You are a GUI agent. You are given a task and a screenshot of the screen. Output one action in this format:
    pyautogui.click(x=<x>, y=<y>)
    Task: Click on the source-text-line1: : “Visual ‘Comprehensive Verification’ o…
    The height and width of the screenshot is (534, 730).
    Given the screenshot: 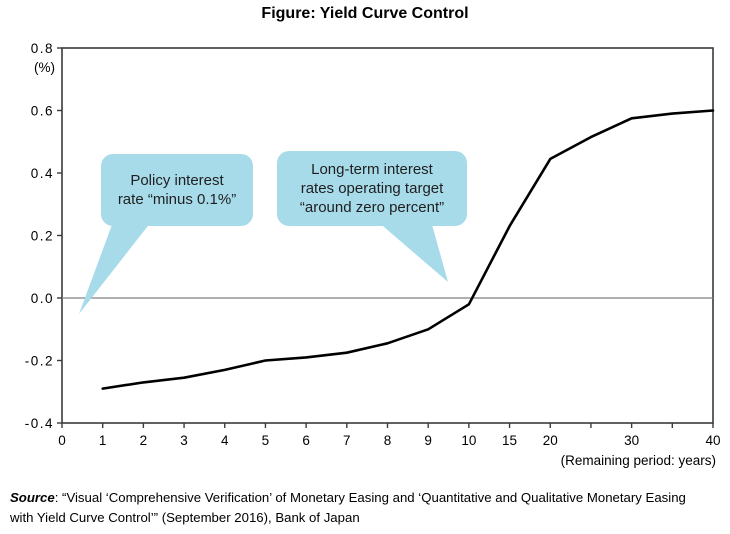 What is the action you would take?
    pyautogui.click(x=370, y=497)
    